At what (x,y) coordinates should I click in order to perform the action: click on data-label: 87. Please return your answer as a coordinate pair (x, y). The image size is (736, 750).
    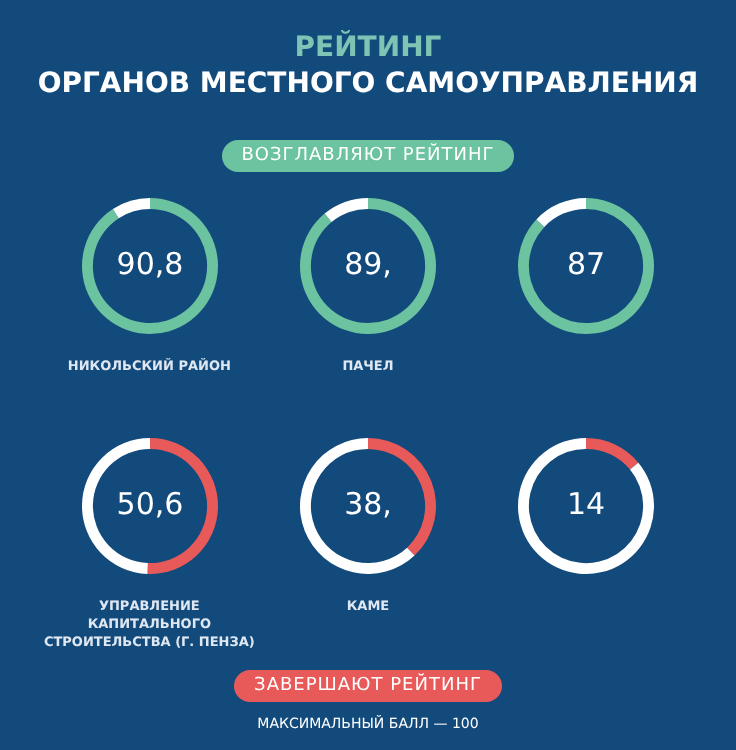
    Looking at the image, I should click on (586, 263).